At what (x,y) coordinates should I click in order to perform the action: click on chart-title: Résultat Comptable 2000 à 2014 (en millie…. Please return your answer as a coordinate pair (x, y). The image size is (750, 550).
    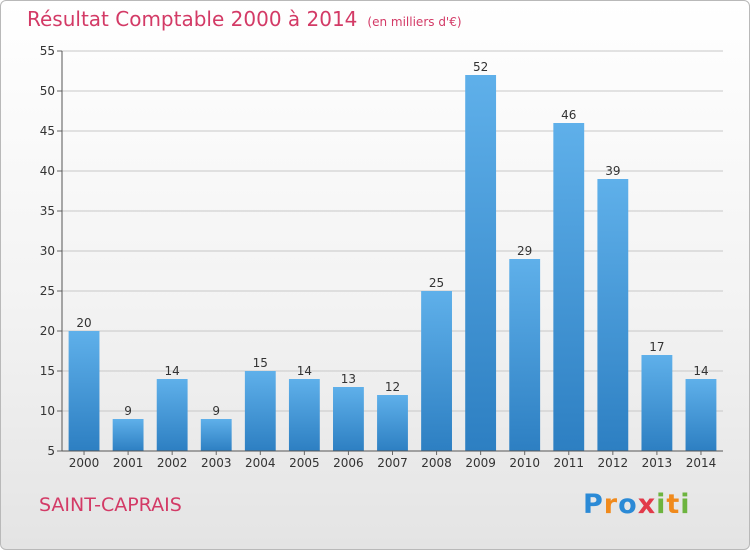
    Looking at the image, I should click on (244, 19).